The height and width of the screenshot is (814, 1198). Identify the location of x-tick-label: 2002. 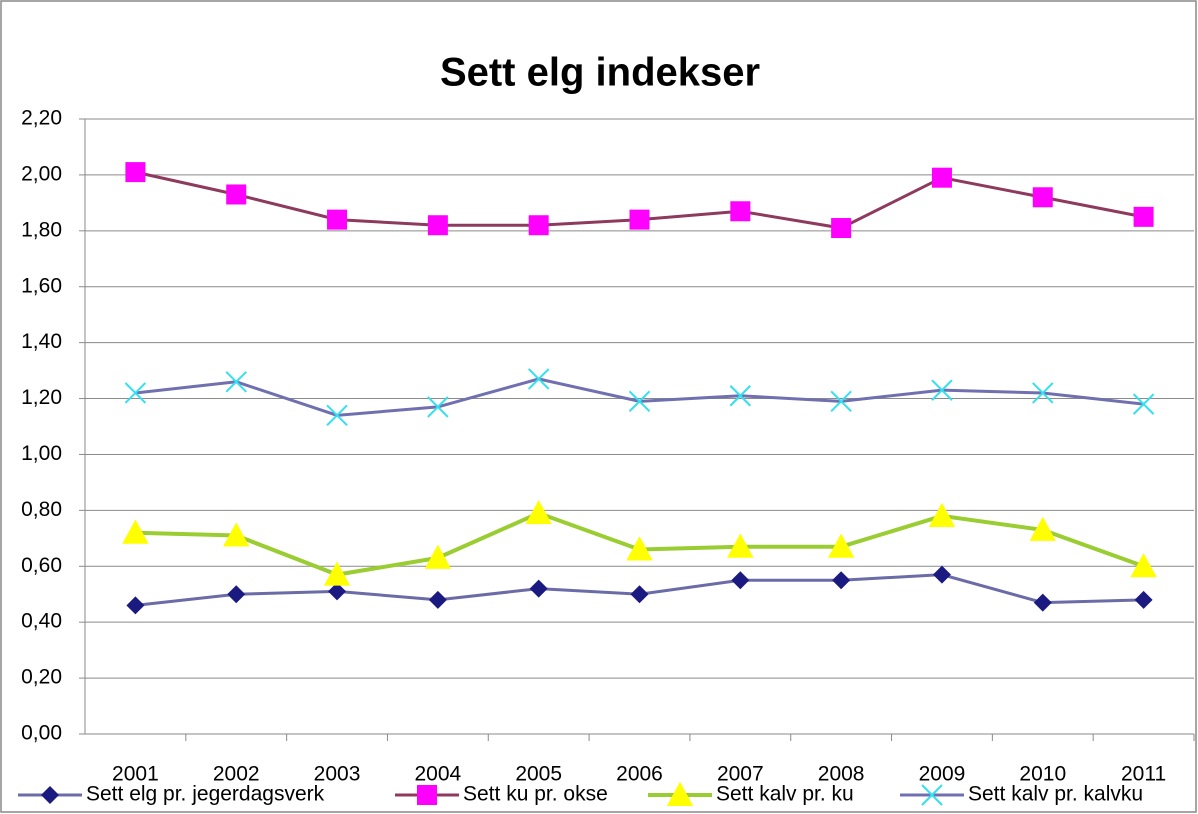
(236, 774).